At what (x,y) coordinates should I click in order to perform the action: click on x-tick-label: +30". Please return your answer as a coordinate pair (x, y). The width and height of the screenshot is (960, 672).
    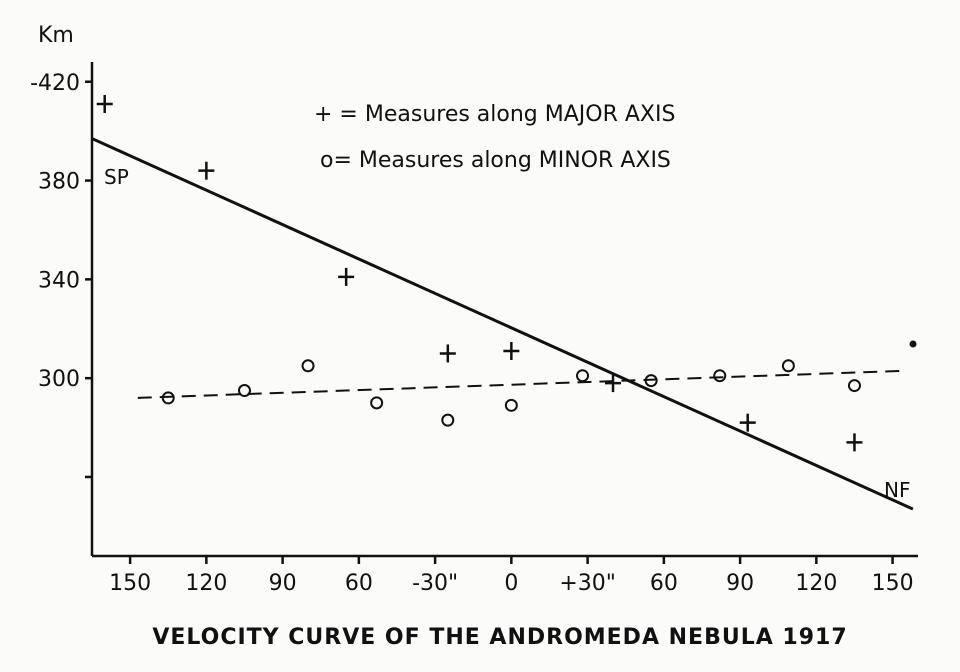
    Looking at the image, I should click on (587, 583).